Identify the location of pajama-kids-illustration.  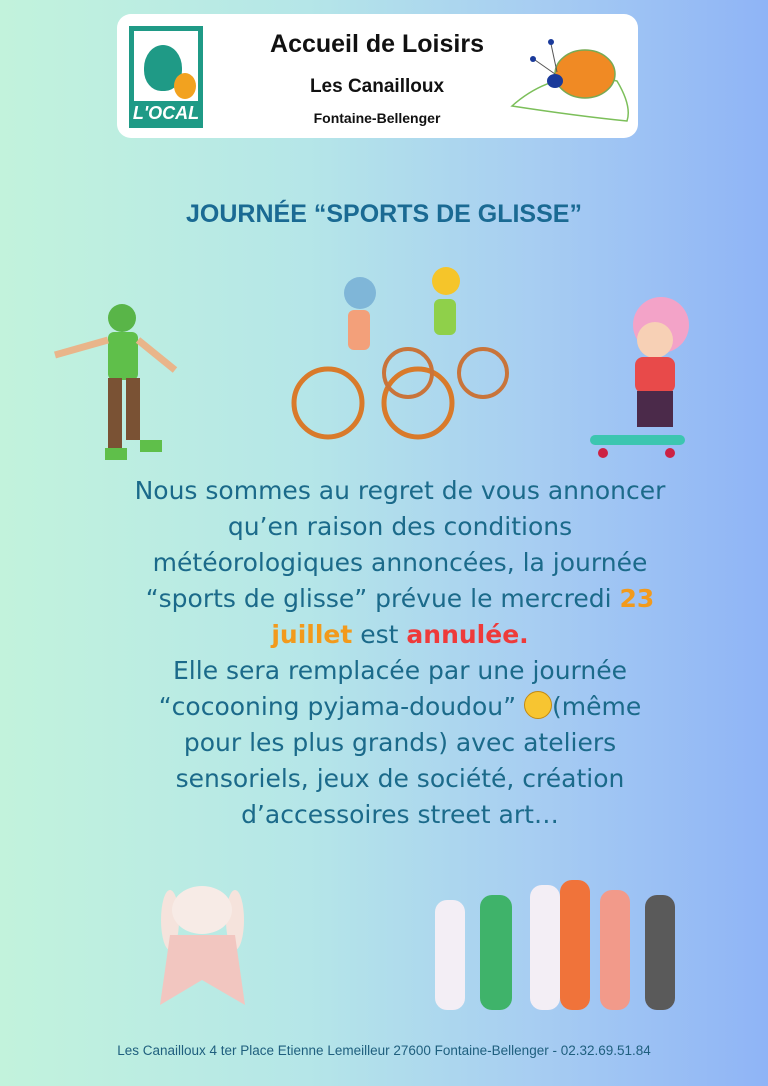
(555, 945).